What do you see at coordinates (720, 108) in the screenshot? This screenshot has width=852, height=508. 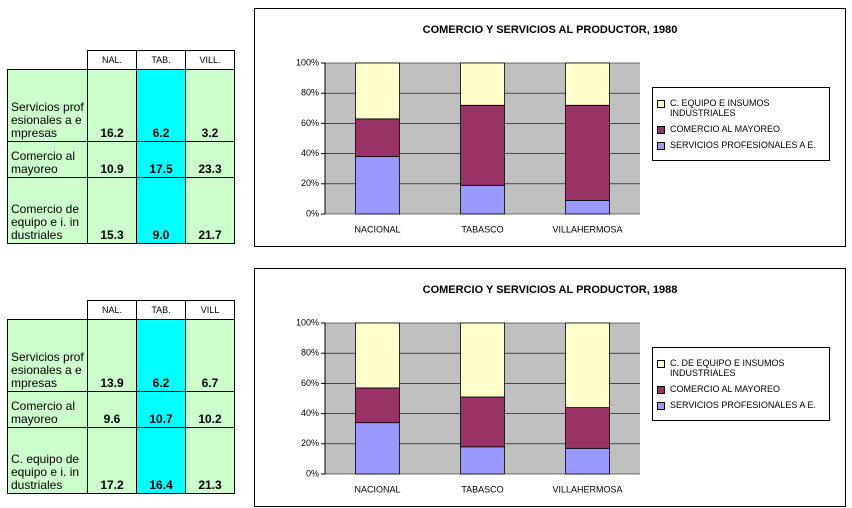 I see `legend-label: C. EQUIPO E INSUMOS INDUSTRIALES` at bounding box center [720, 108].